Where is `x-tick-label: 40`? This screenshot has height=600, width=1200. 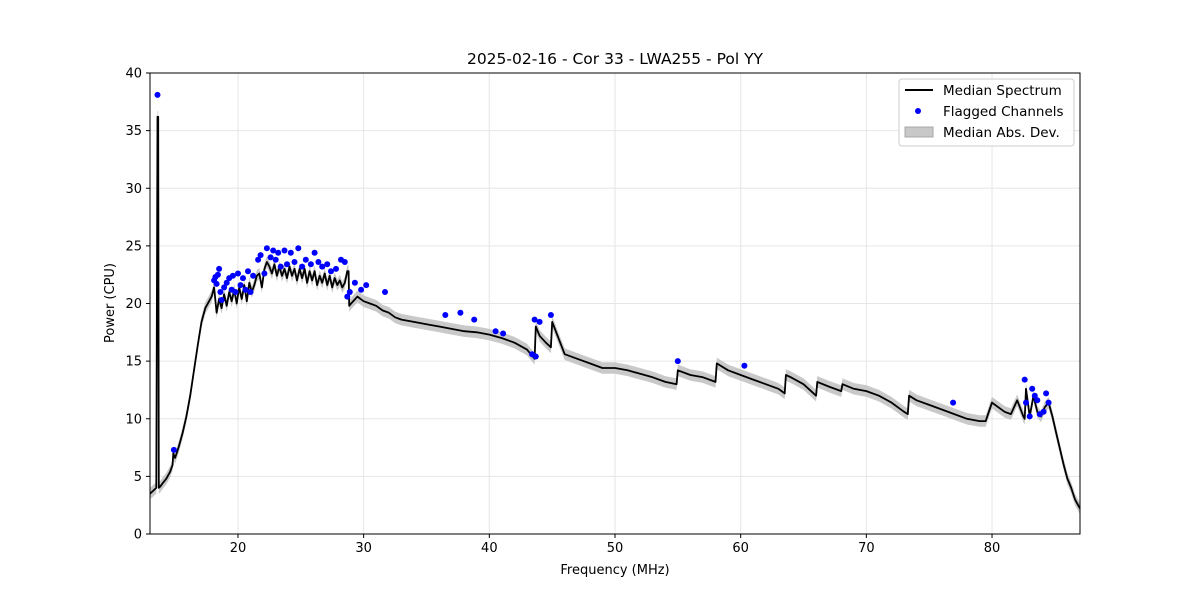
x-tick-label: 40 is located at coordinates (489, 548).